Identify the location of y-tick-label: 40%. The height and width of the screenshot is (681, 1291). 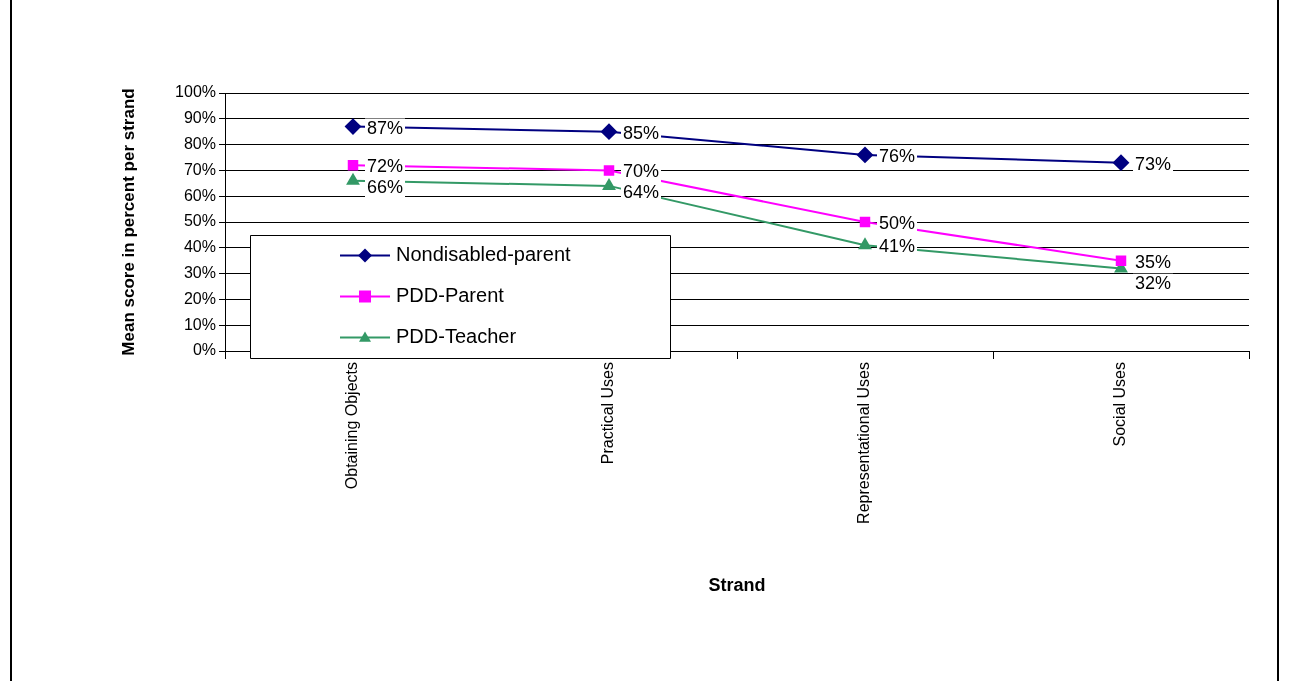
(199, 247).